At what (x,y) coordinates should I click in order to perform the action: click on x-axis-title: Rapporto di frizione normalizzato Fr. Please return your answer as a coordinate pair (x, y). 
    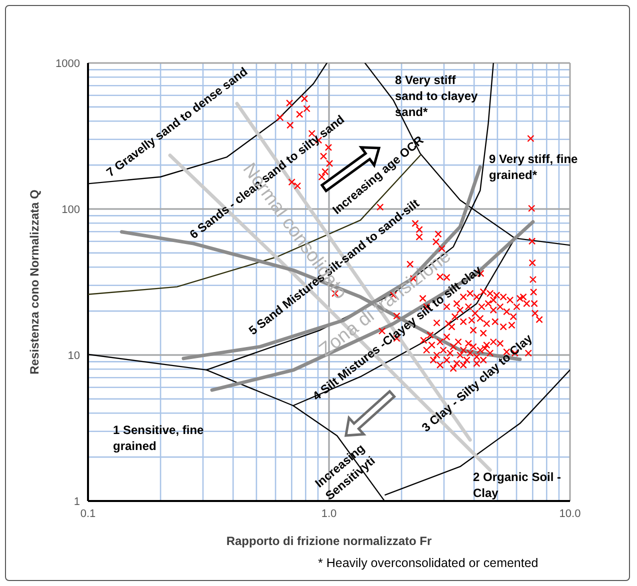
    Looking at the image, I should click on (329, 541).